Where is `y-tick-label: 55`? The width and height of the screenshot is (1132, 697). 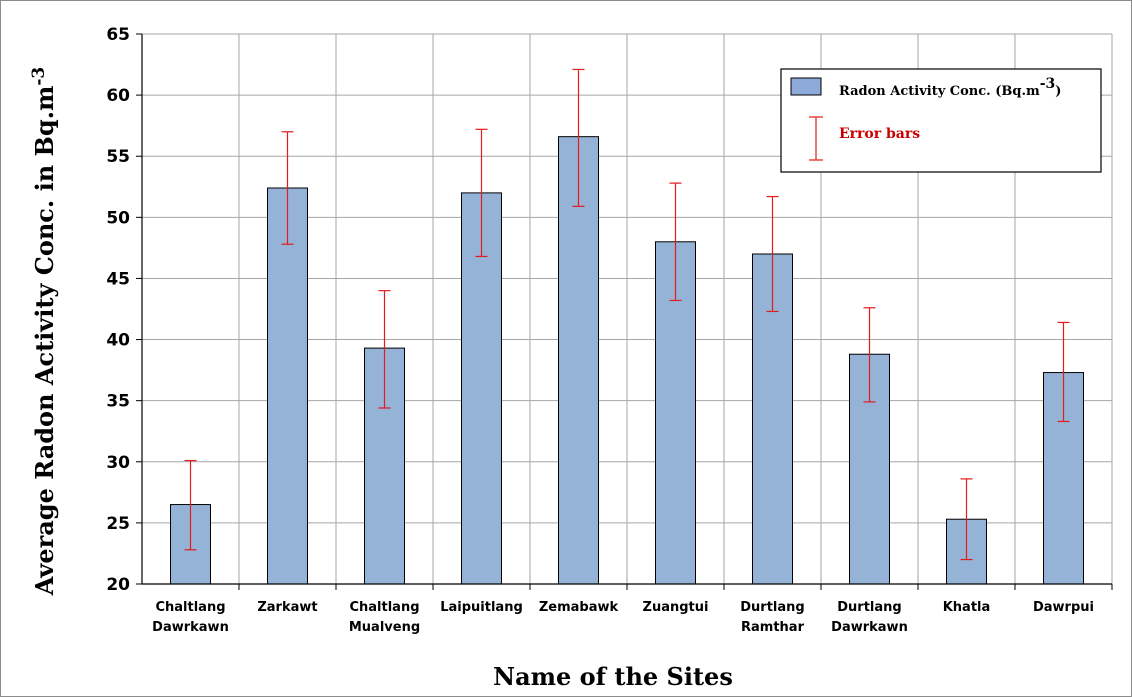 y-tick-label: 55 is located at coordinates (118, 157).